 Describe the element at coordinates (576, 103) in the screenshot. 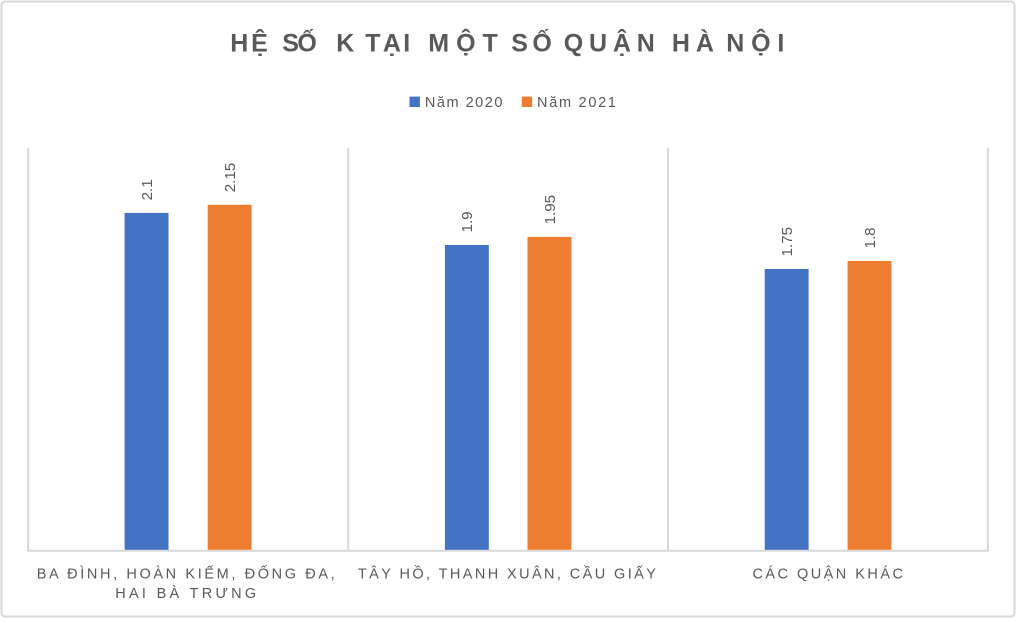

I see `svg-text: Năm 2021` at that location.